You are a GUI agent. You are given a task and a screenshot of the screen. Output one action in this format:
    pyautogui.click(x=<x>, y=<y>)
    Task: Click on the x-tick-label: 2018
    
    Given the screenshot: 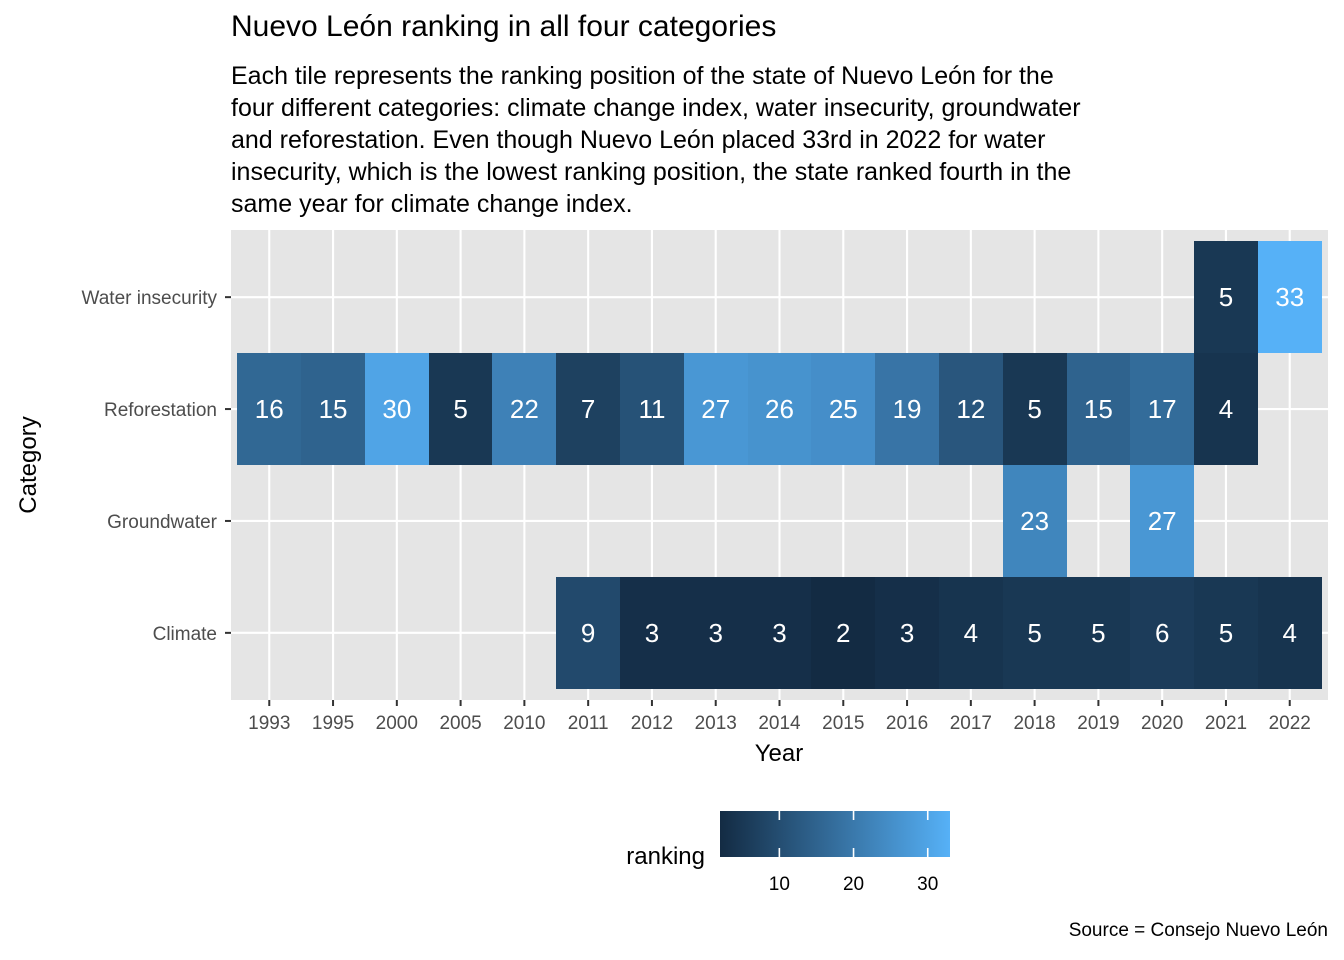 What is the action you would take?
    pyautogui.click(x=1034, y=723)
    